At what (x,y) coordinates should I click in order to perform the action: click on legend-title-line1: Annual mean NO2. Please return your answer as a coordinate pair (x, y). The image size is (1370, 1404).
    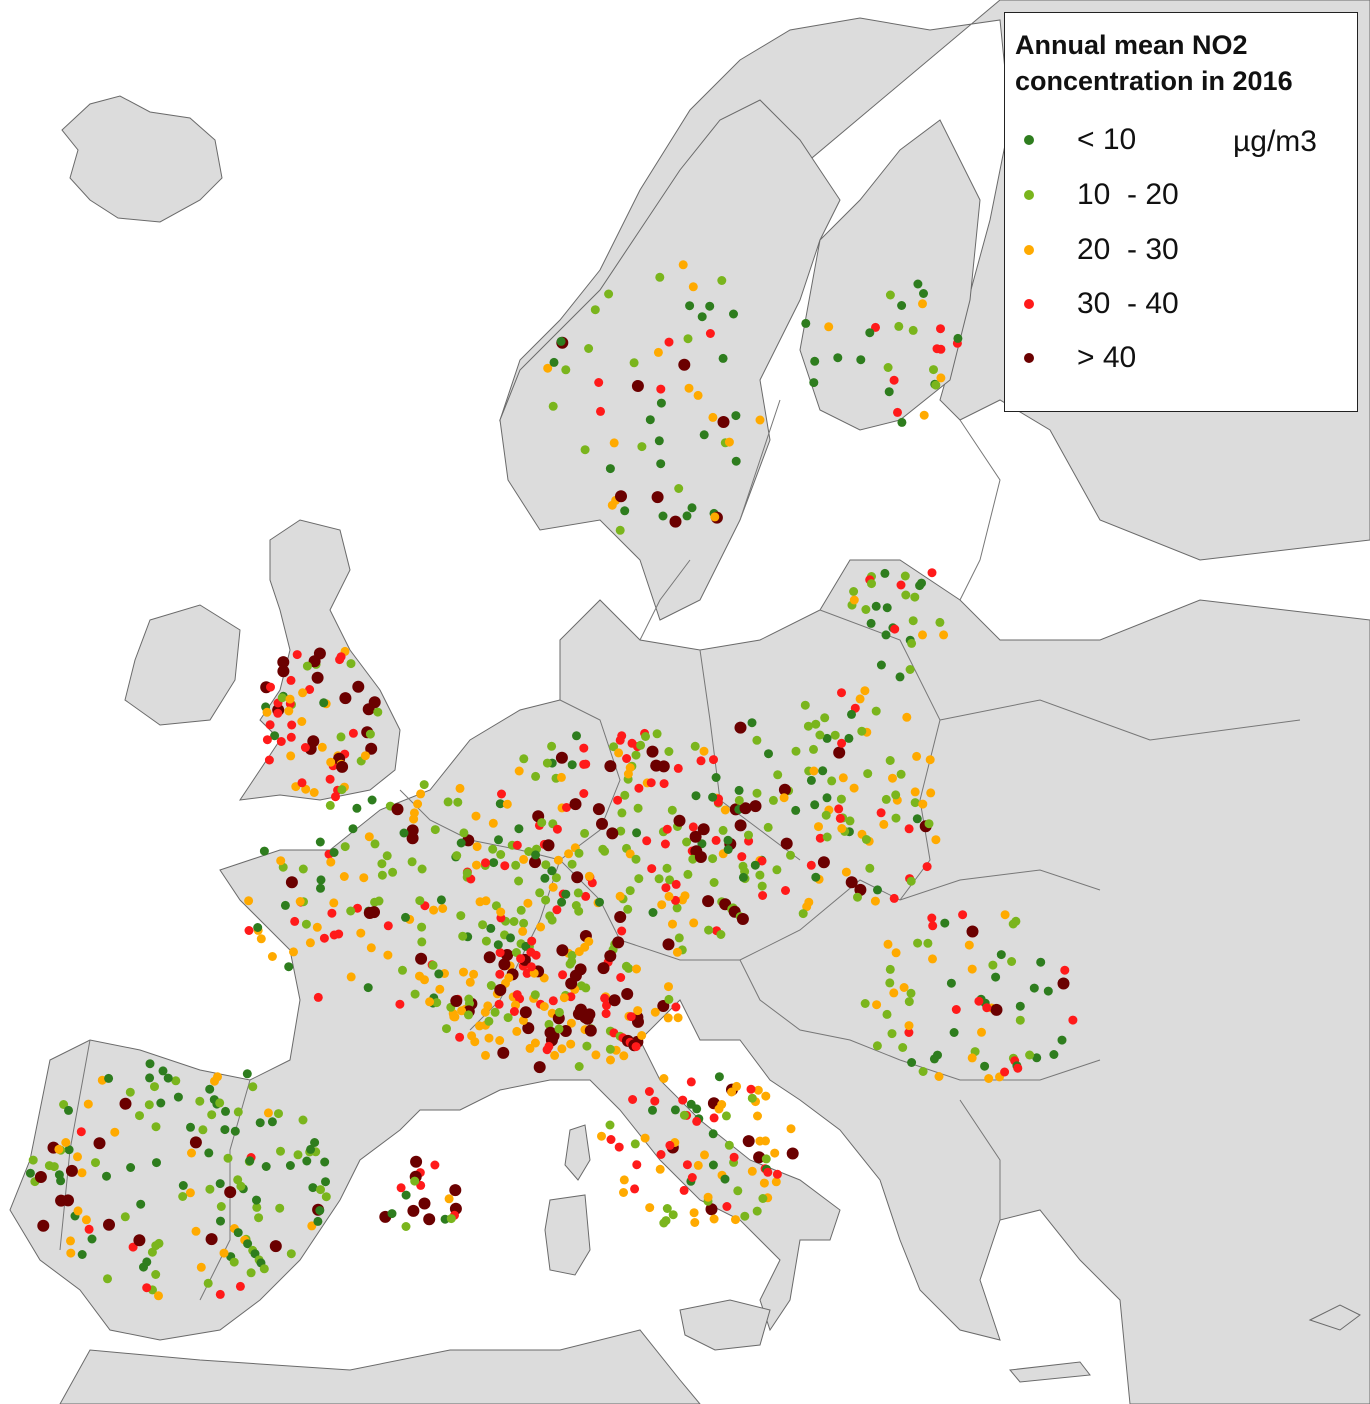
    Looking at the image, I should click on (1131, 45).